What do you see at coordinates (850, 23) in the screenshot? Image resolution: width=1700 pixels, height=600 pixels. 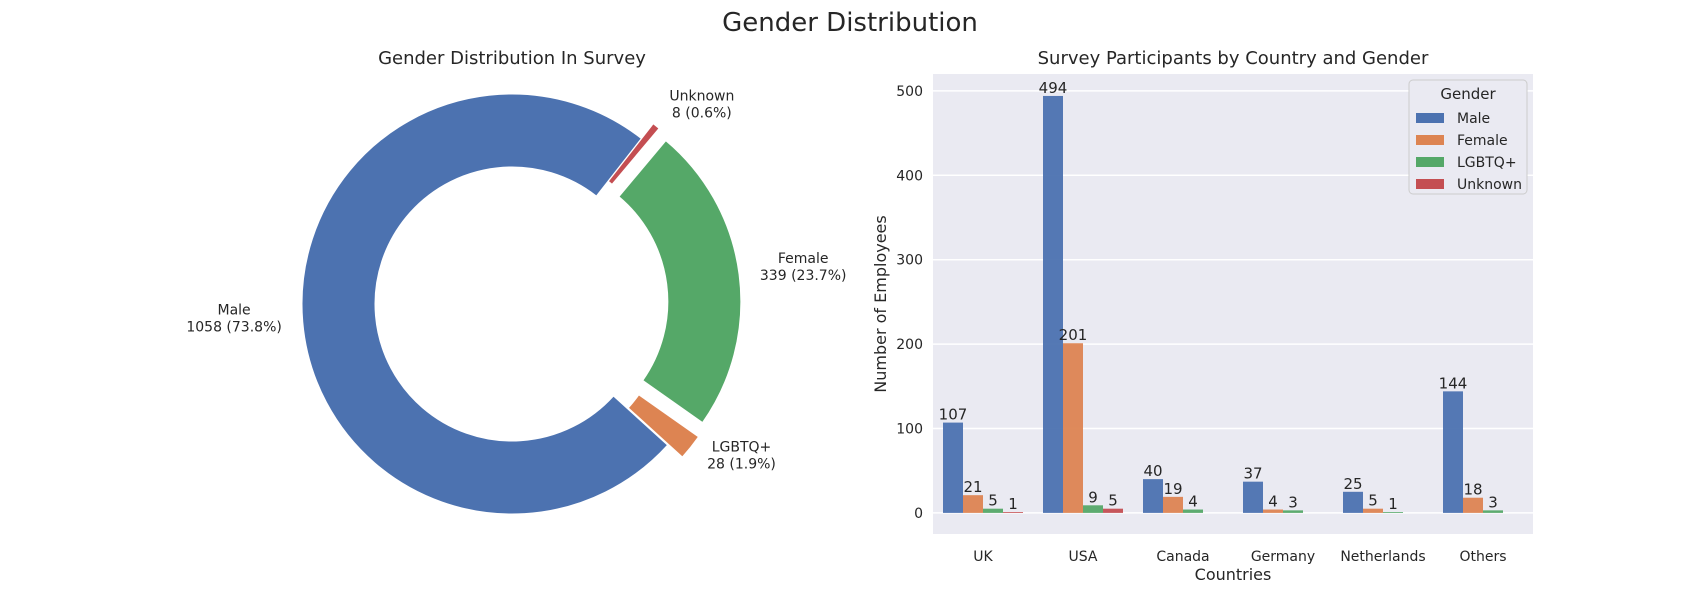 I see `figure-title: Gender Distribution` at bounding box center [850, 23].